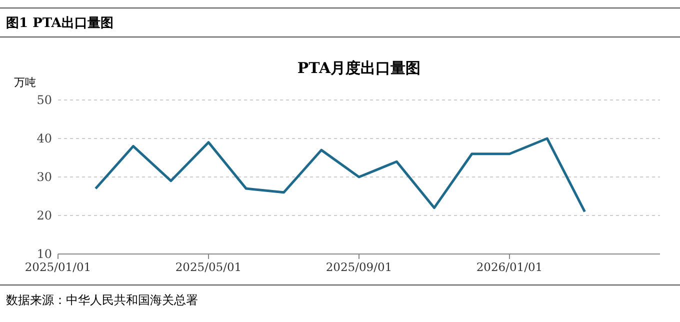  What do you see at coordinates (44, 100) in the screenshot?
I see `y-tick-label: 50` at bounding box center [44, 100].